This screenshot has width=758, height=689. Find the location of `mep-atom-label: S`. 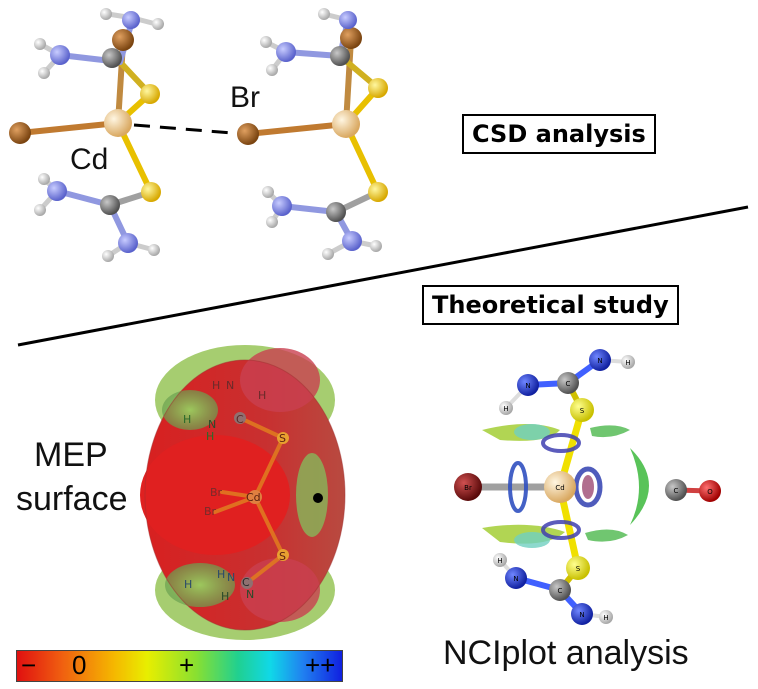

mep-atom-label: S is located at coordinates (282, 438).